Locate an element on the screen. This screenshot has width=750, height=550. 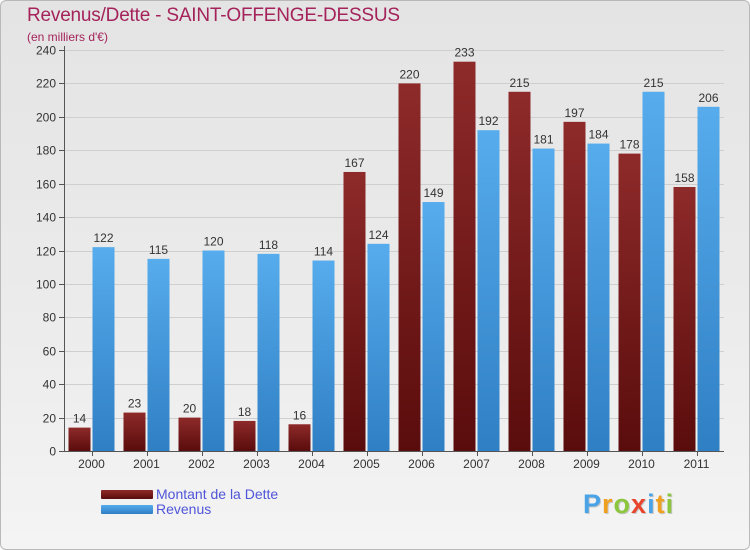
logo-letter: r is located at coordinates (608, 504).